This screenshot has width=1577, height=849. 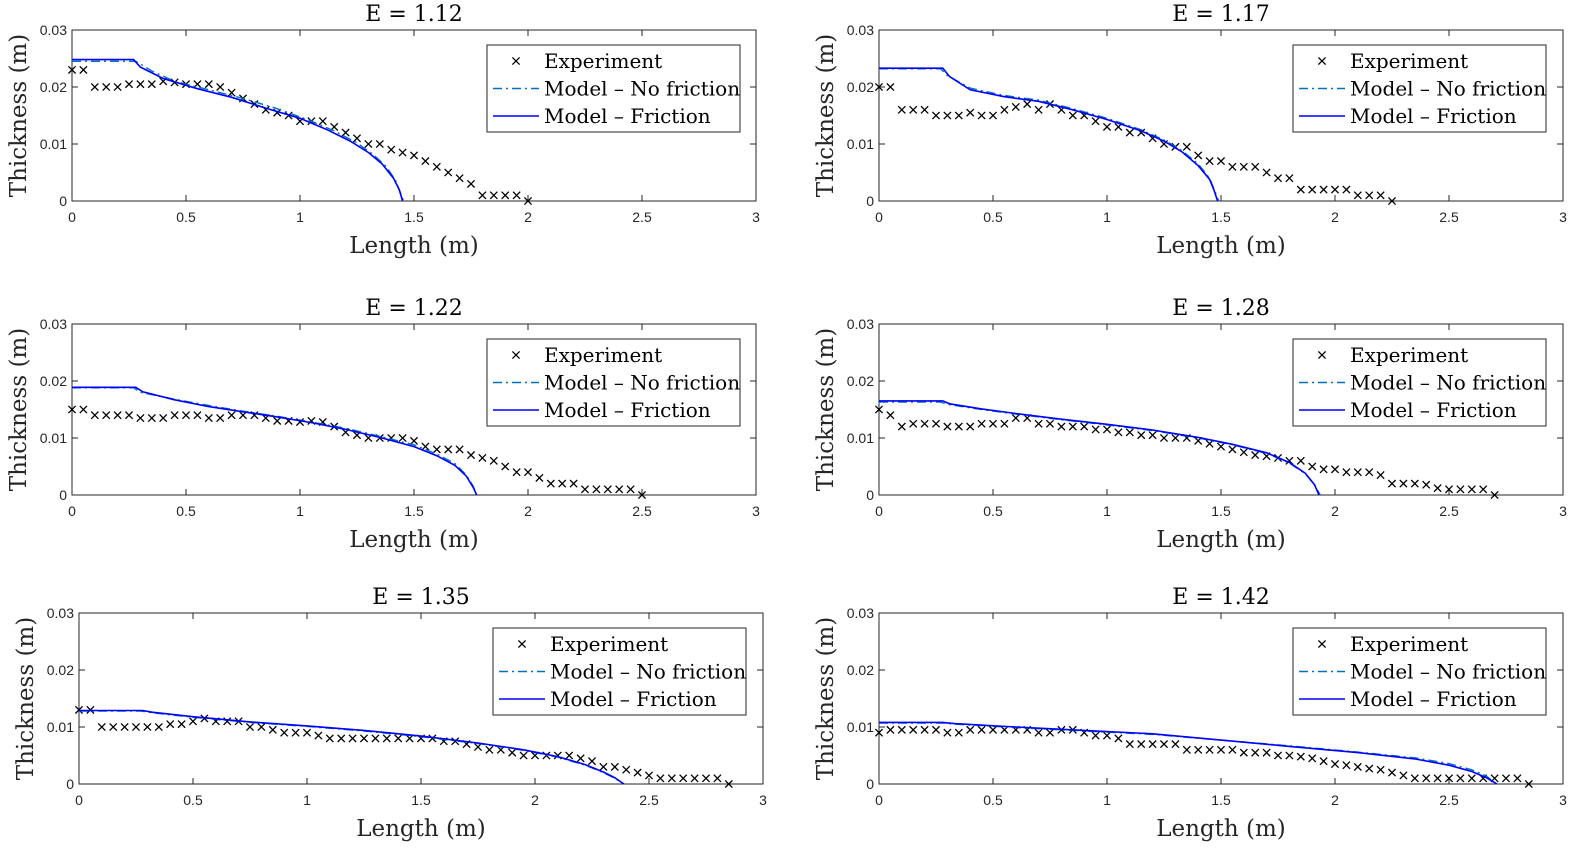 What do you see at coordinates (613, 88) in the screenshot?
I see `legend-box` at bounding box center [613, 88].